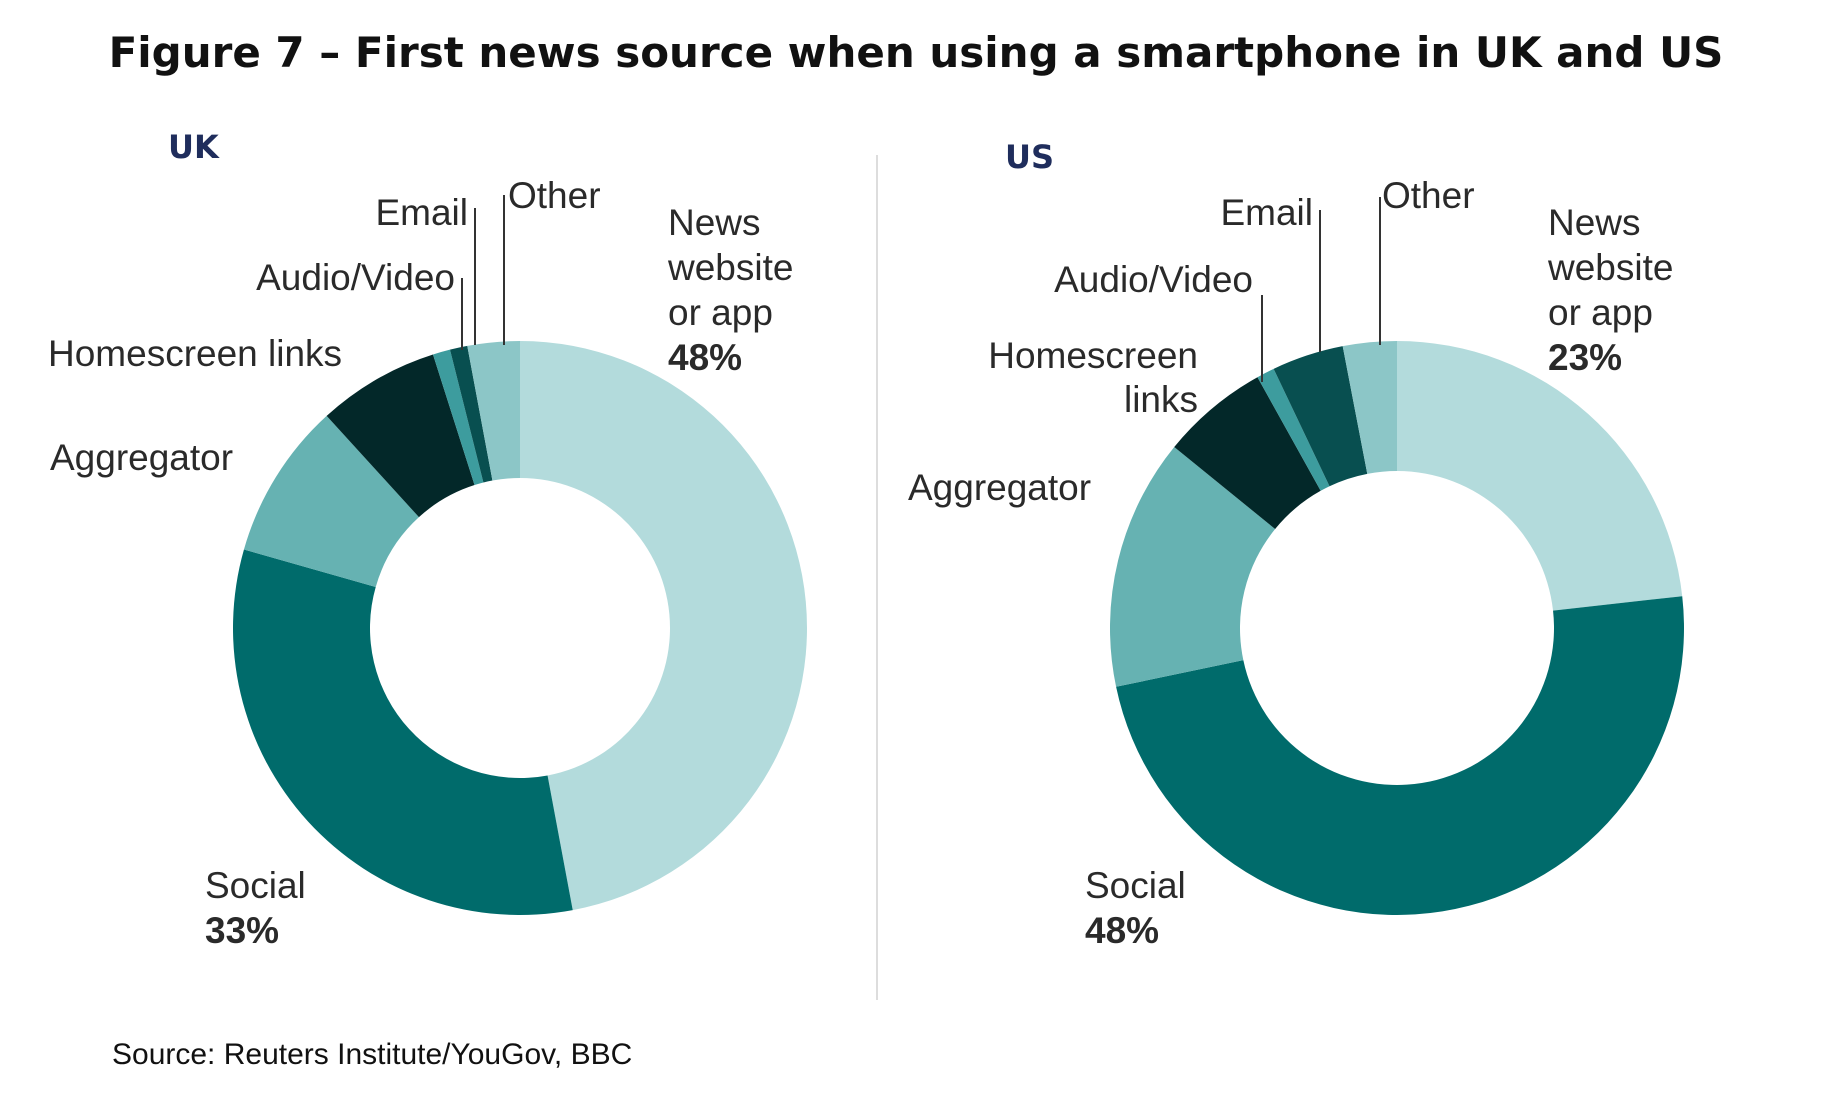  I want to click on uk-label-aggregator: Aggregator, so click(141, 457).